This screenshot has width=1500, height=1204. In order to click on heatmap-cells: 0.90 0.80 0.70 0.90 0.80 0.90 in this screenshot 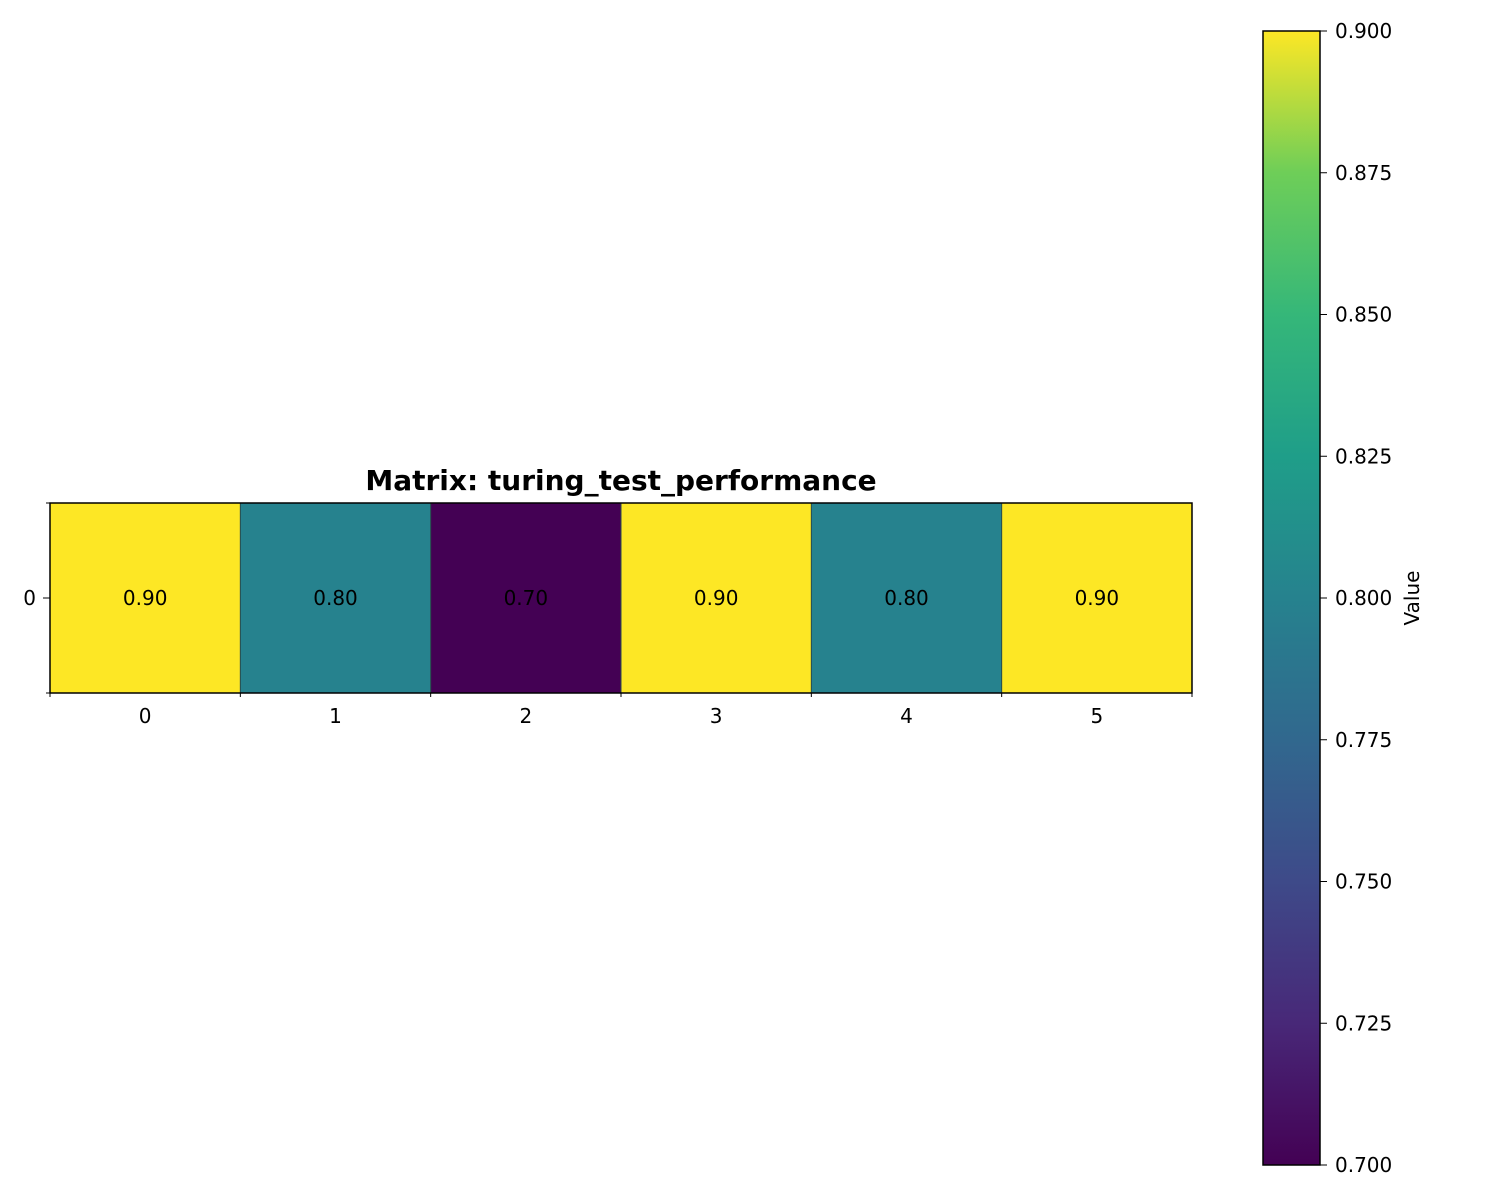, I will do `click(621, 598)`.